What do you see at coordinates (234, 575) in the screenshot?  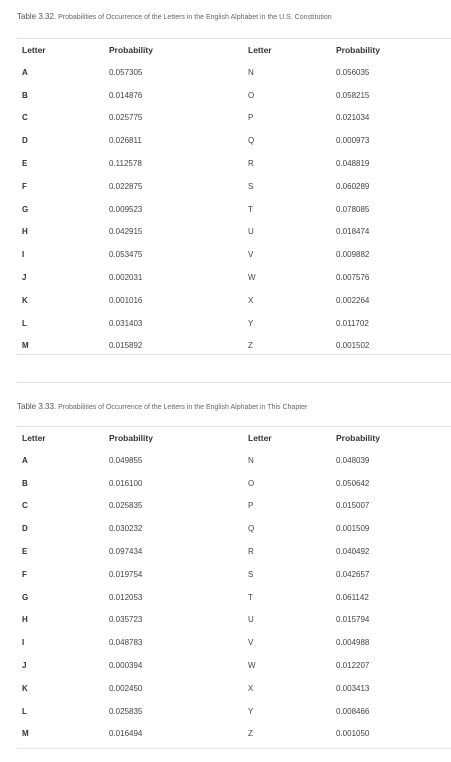 I see `table-row: F 0.019754 S 0.042657` at bounding box center [234, 575].